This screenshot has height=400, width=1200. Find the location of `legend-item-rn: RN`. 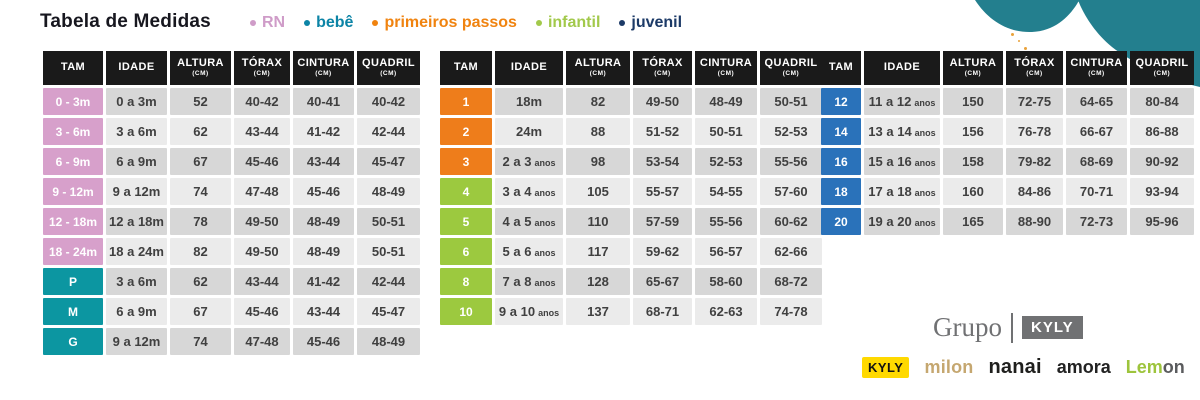

legend-item-rn: RN is located at coordinates (267, 23).